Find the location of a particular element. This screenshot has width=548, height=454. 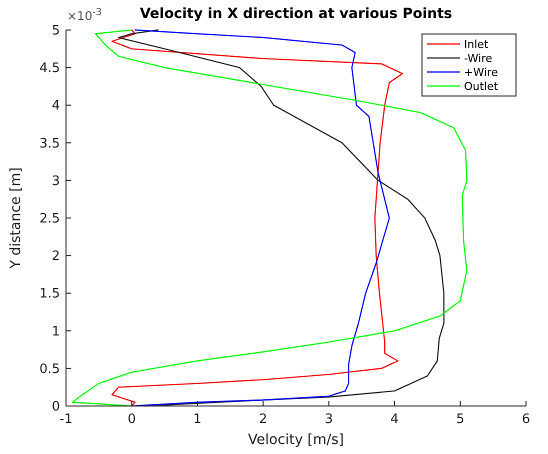

legend-label: +Wire is located at coordinates (481, 72).